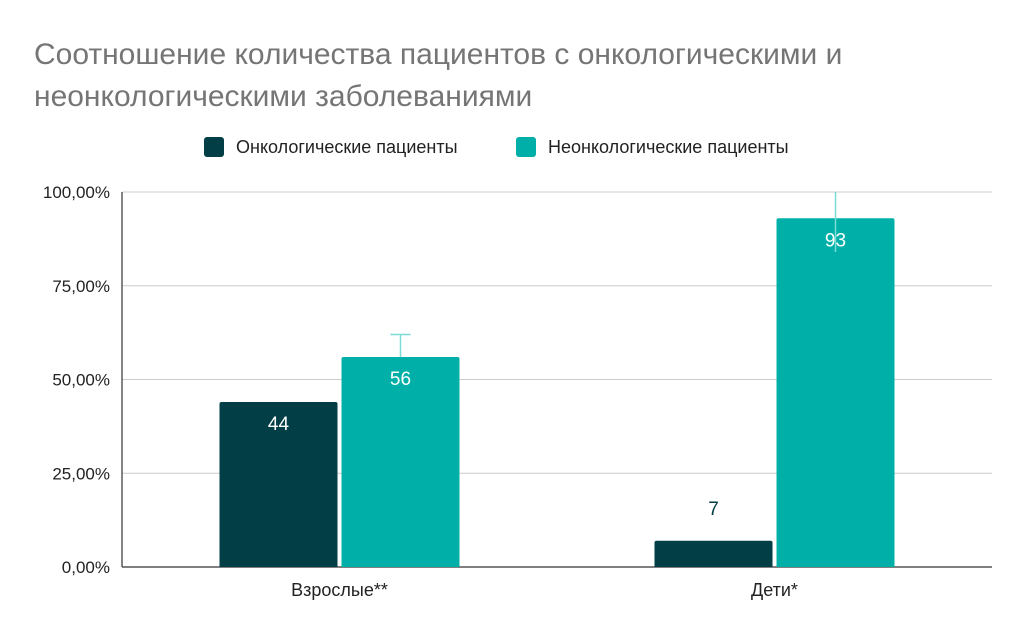 The image size is (1024, 633). I want to click on data-label: 7, so click(713, 509).